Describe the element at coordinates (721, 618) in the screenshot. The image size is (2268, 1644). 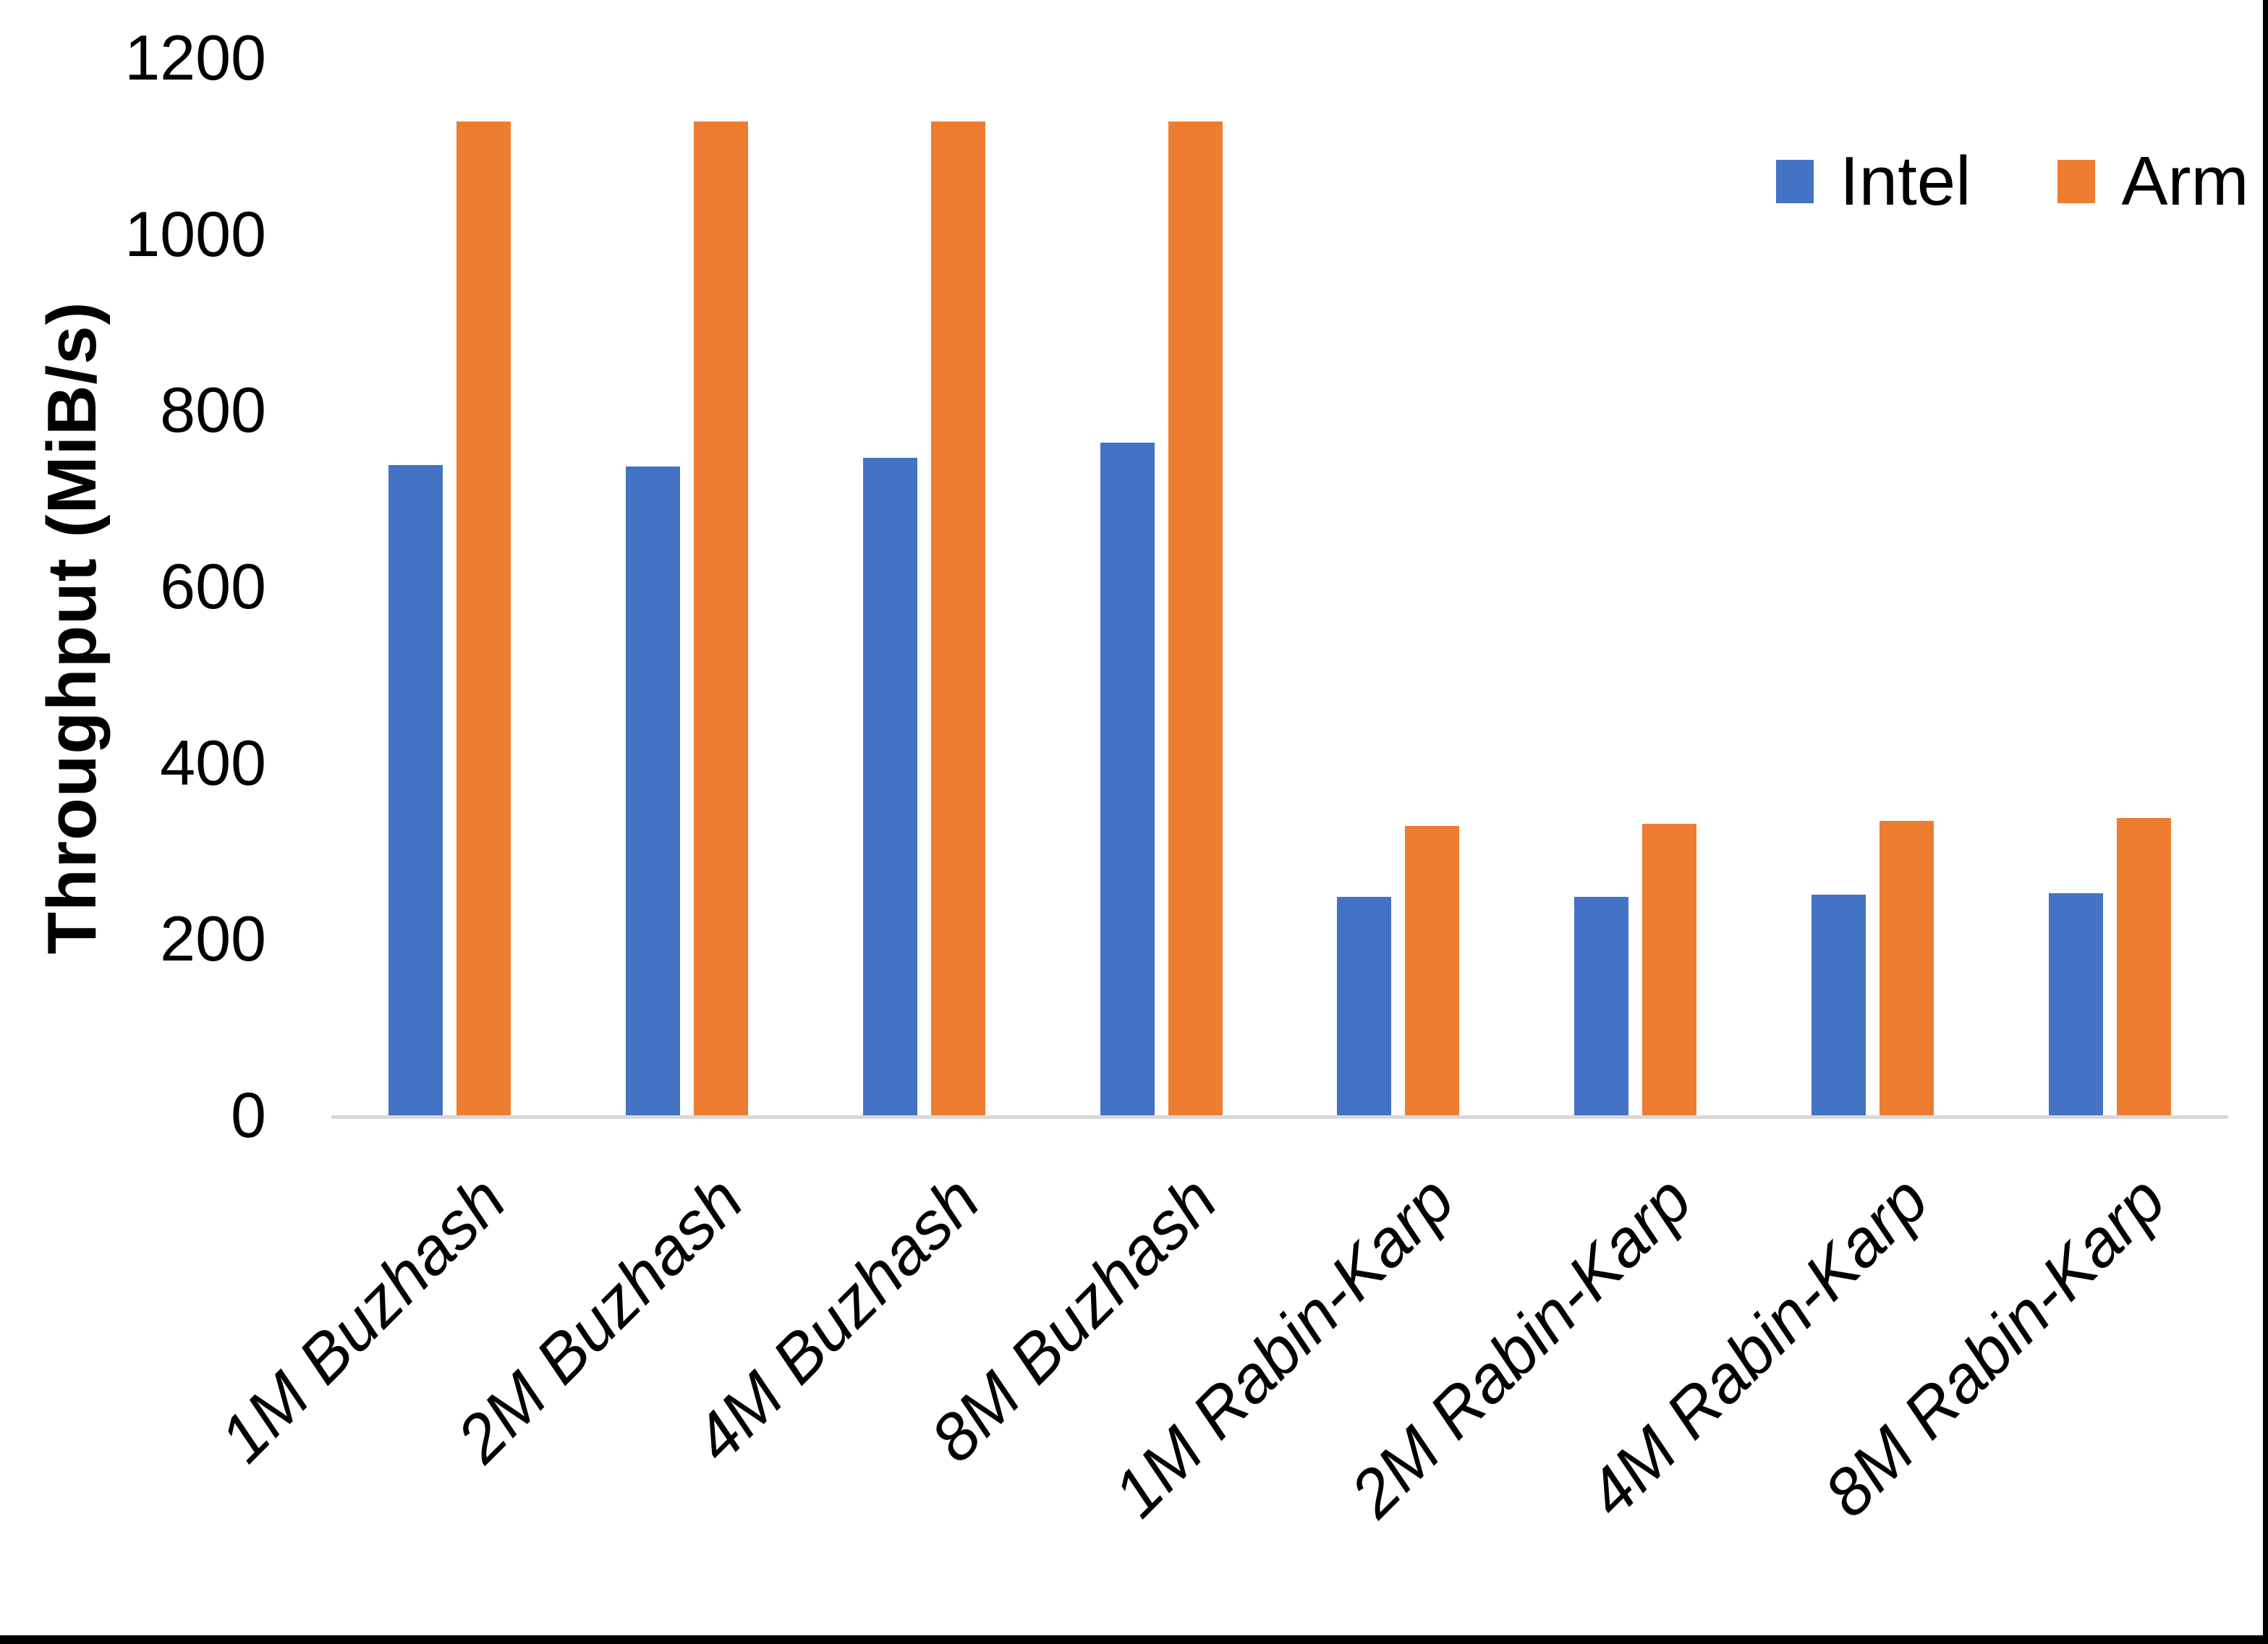
I see `bar-arm-2m-buzhash` at that location.